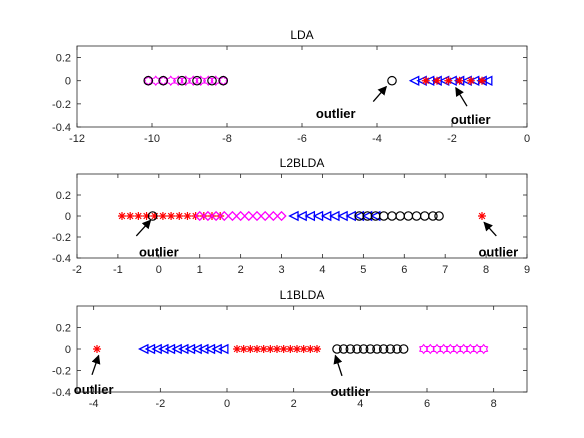 Image resolution: width=584 pixels, height=438 pixels. I want to click on y-tick-label: -0.2, so click(61, 372).